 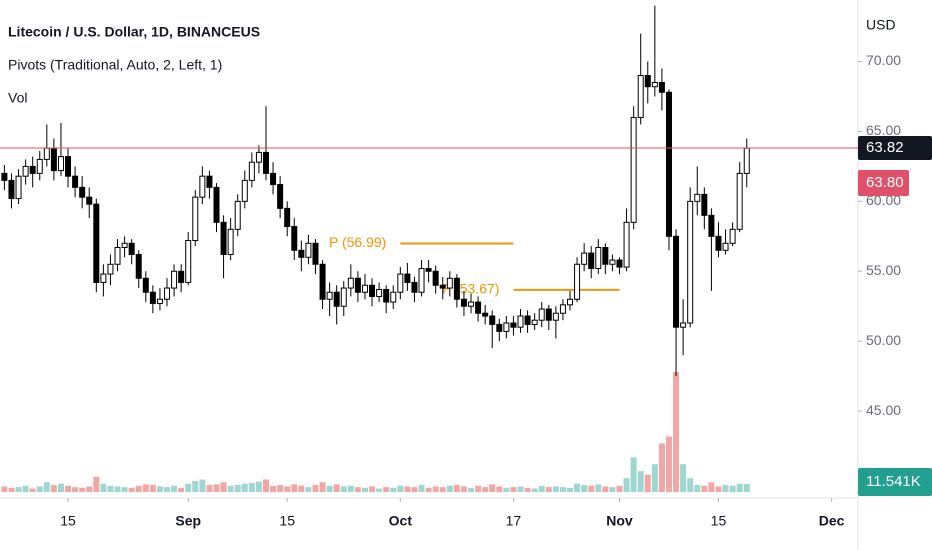 What do you see at coordinates (401, 521) in the screenshot?
I see `x-tick-label: Oct` at bounding box center [401, 521].